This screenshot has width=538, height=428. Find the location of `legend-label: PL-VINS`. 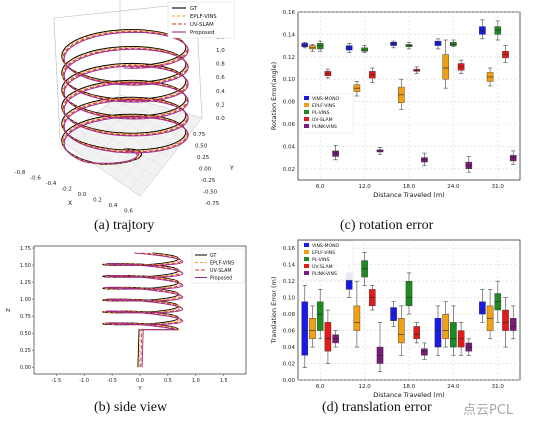

legend-label: PL-VINS is located at coordinates (321, 113).